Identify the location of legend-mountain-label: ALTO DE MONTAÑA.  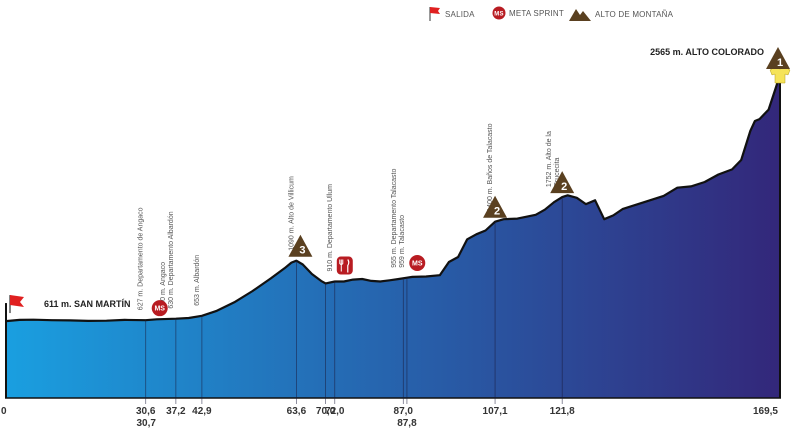
(634, 14).